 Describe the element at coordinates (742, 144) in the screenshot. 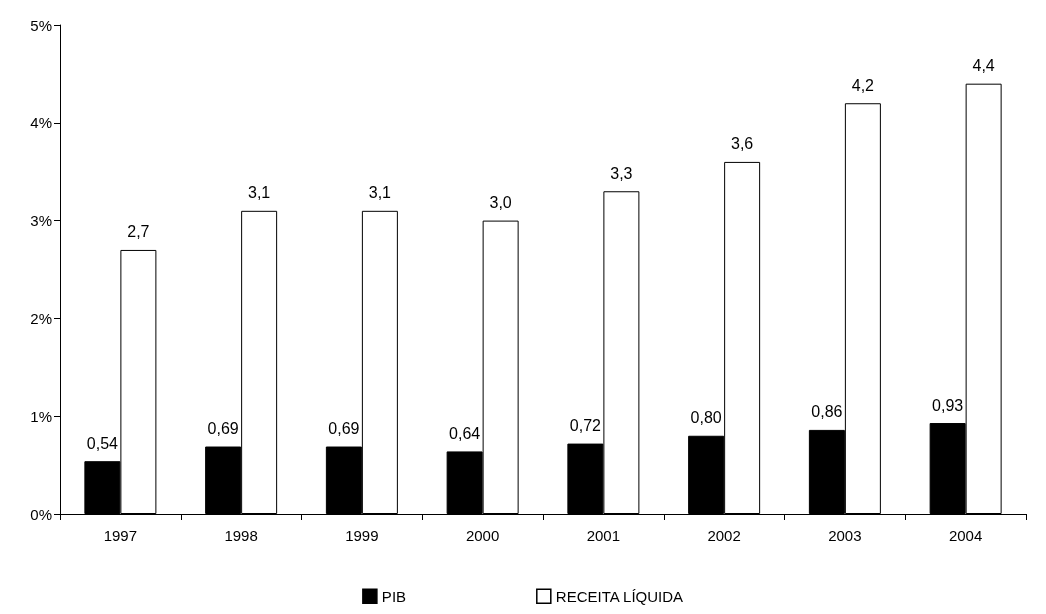

I see `data-label: 3,6` at that location.